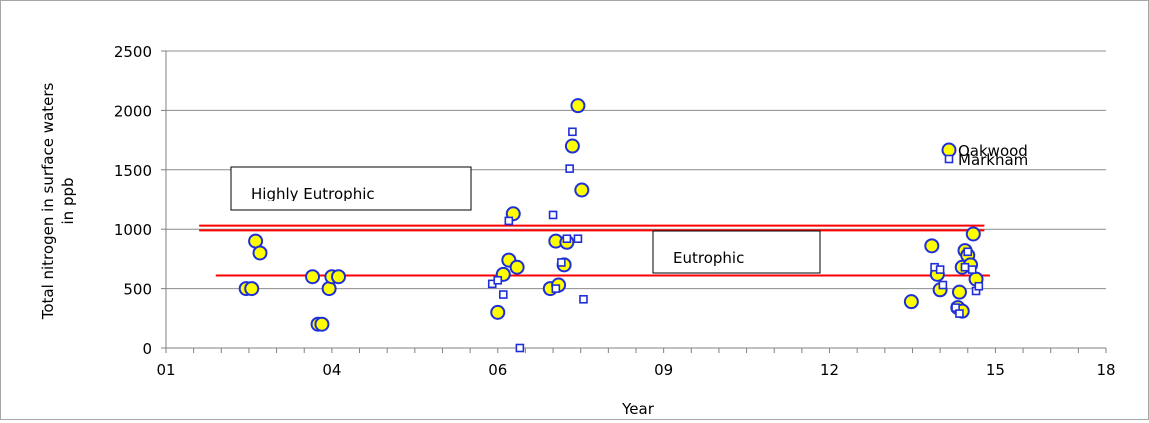 Image resolution: width=1149 pixels, height=423 pixels. What do you see at coordinates (58, 202) in the screenshot?
I see `y-axis-title: Total nitrogen in surface waters in ppb` at bounding box center [58, 202].